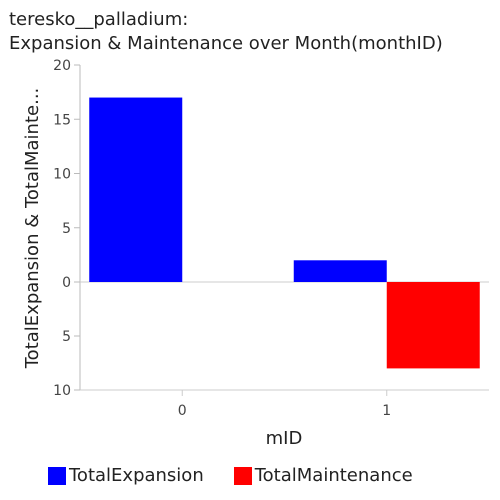 The image size is (500, 500). Describe the element at coordinates (66, 283) in the screenshot. I see `y-tick-label: 0` at that location.